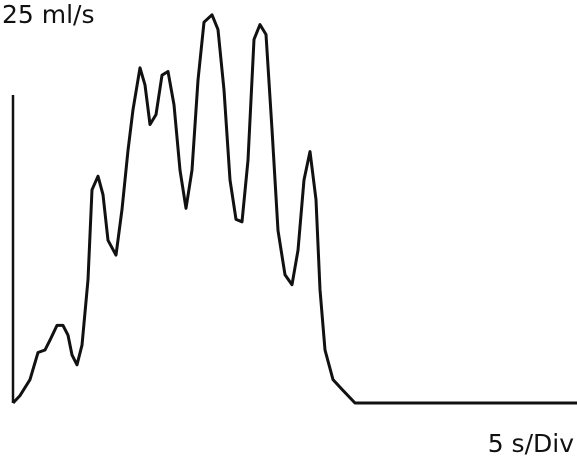  I want to click on y-axis-label: 25 ml/s, so click(48, 14).